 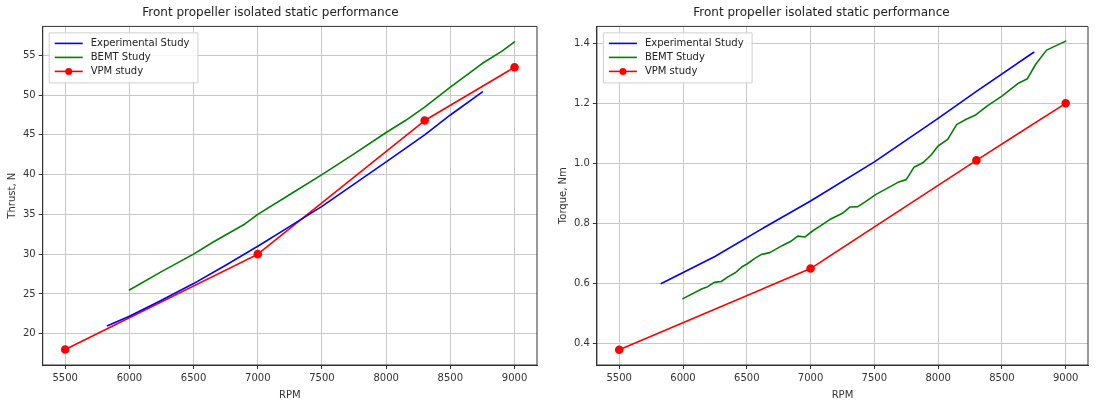 What do you see at coordinates (582, 102) in the screenshot?
I see `y-tick-label: 1.2` at bounding box center [582, 102].